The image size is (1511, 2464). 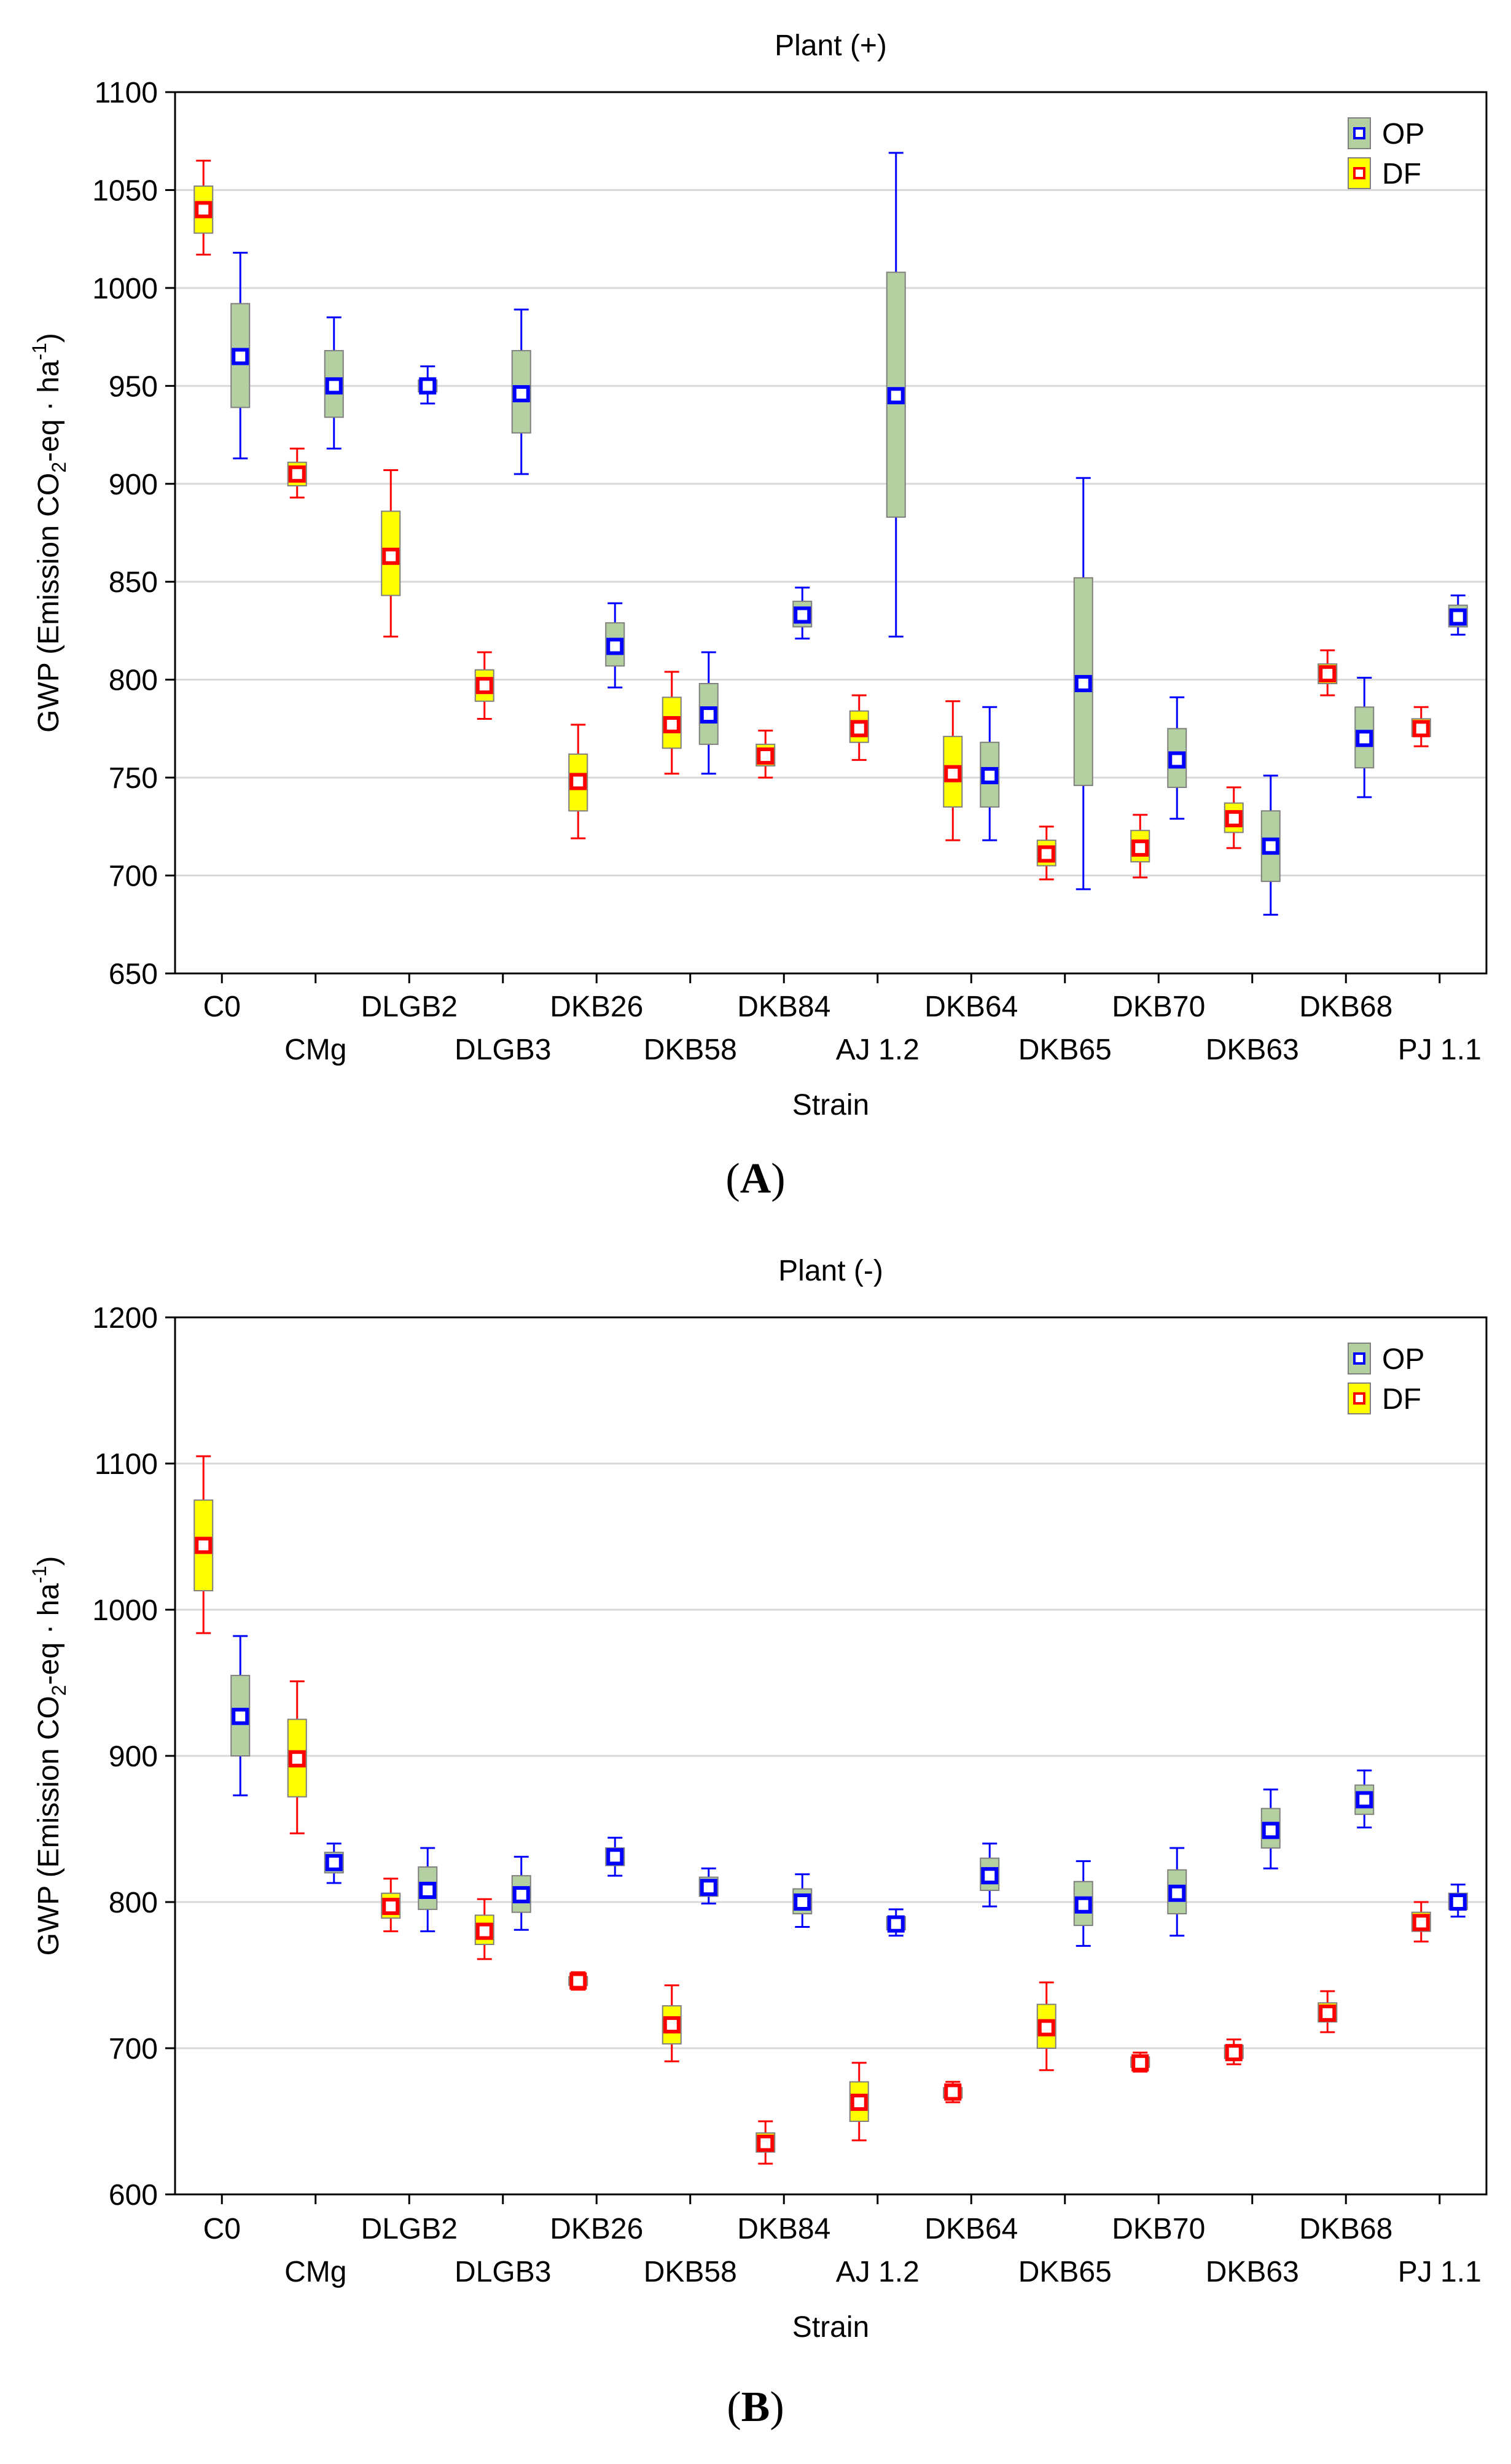 I want to click on x-tick-label: DKB68, so click(x=1345, y=2229).